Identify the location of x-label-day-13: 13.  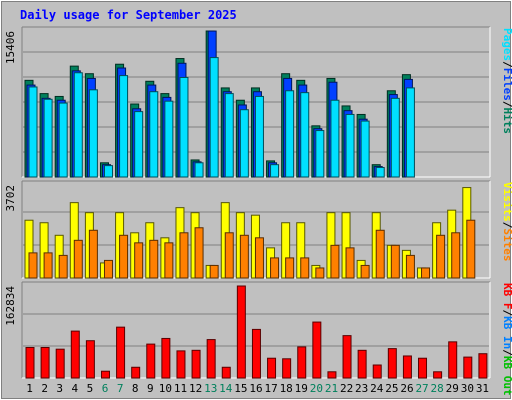
(210, 388).